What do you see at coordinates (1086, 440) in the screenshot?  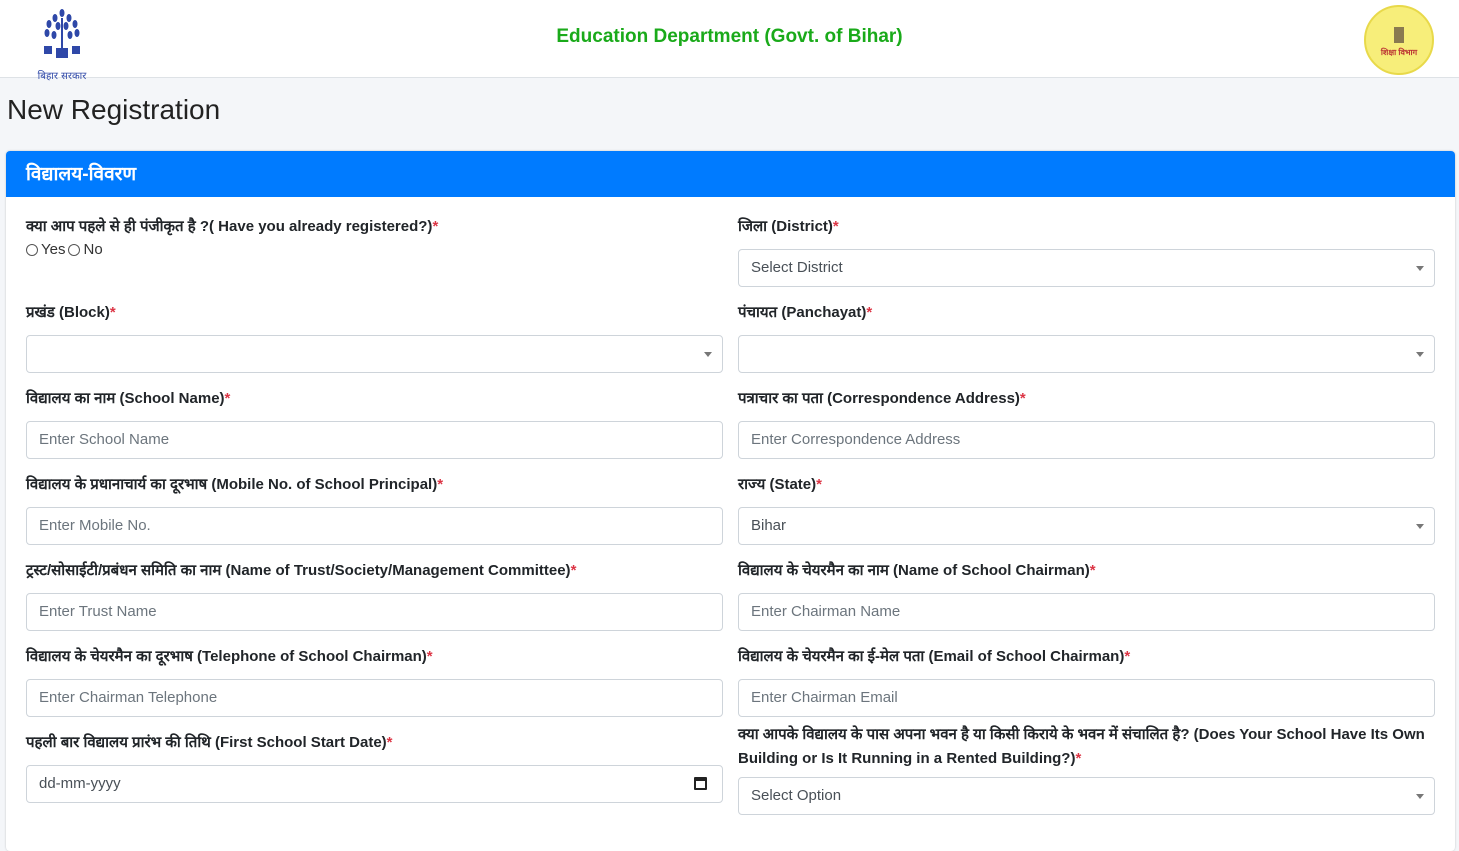 I see `address-input: Enter Correspondence Address` at bounding box center [1086, 440].